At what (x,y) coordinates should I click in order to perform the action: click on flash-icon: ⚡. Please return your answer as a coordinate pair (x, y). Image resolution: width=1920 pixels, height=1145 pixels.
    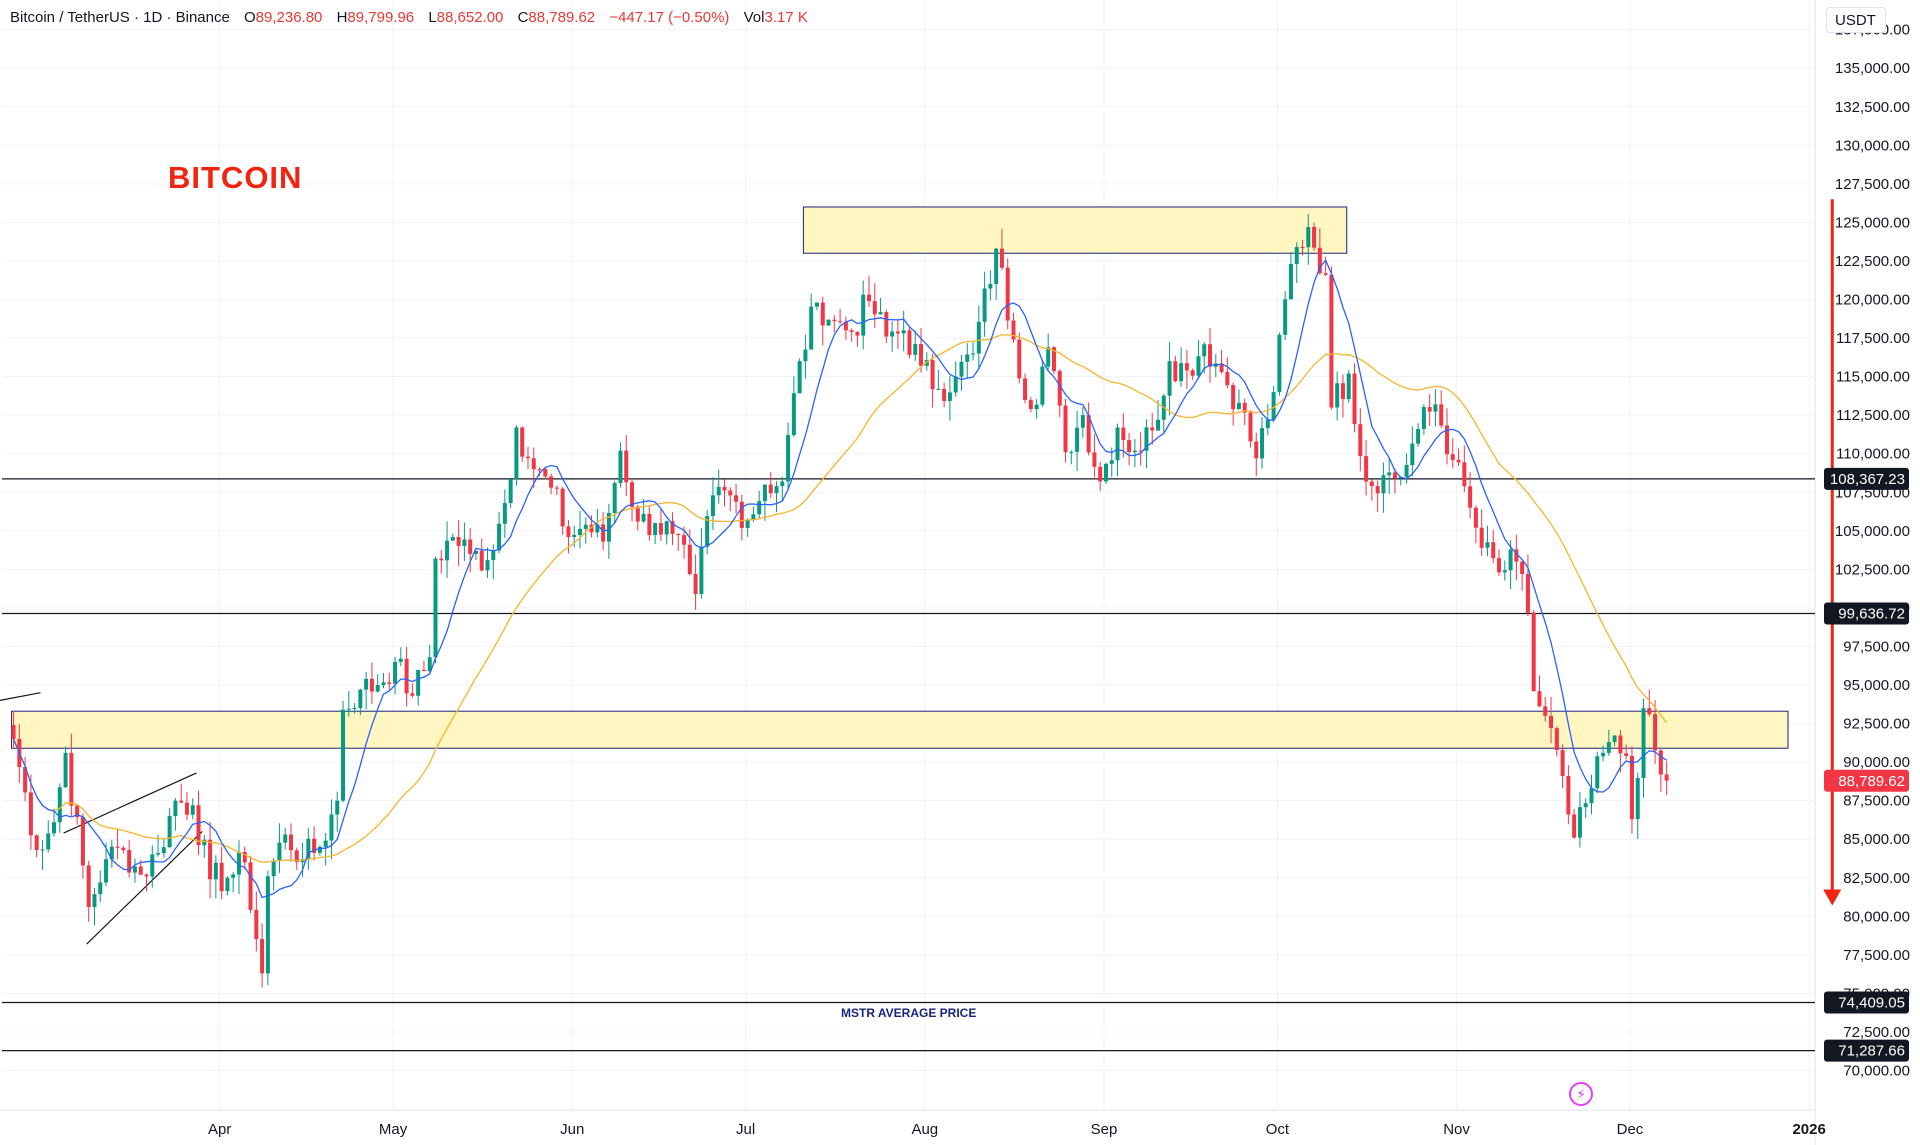
    Looking at the image, I should click on (1581, 1094).